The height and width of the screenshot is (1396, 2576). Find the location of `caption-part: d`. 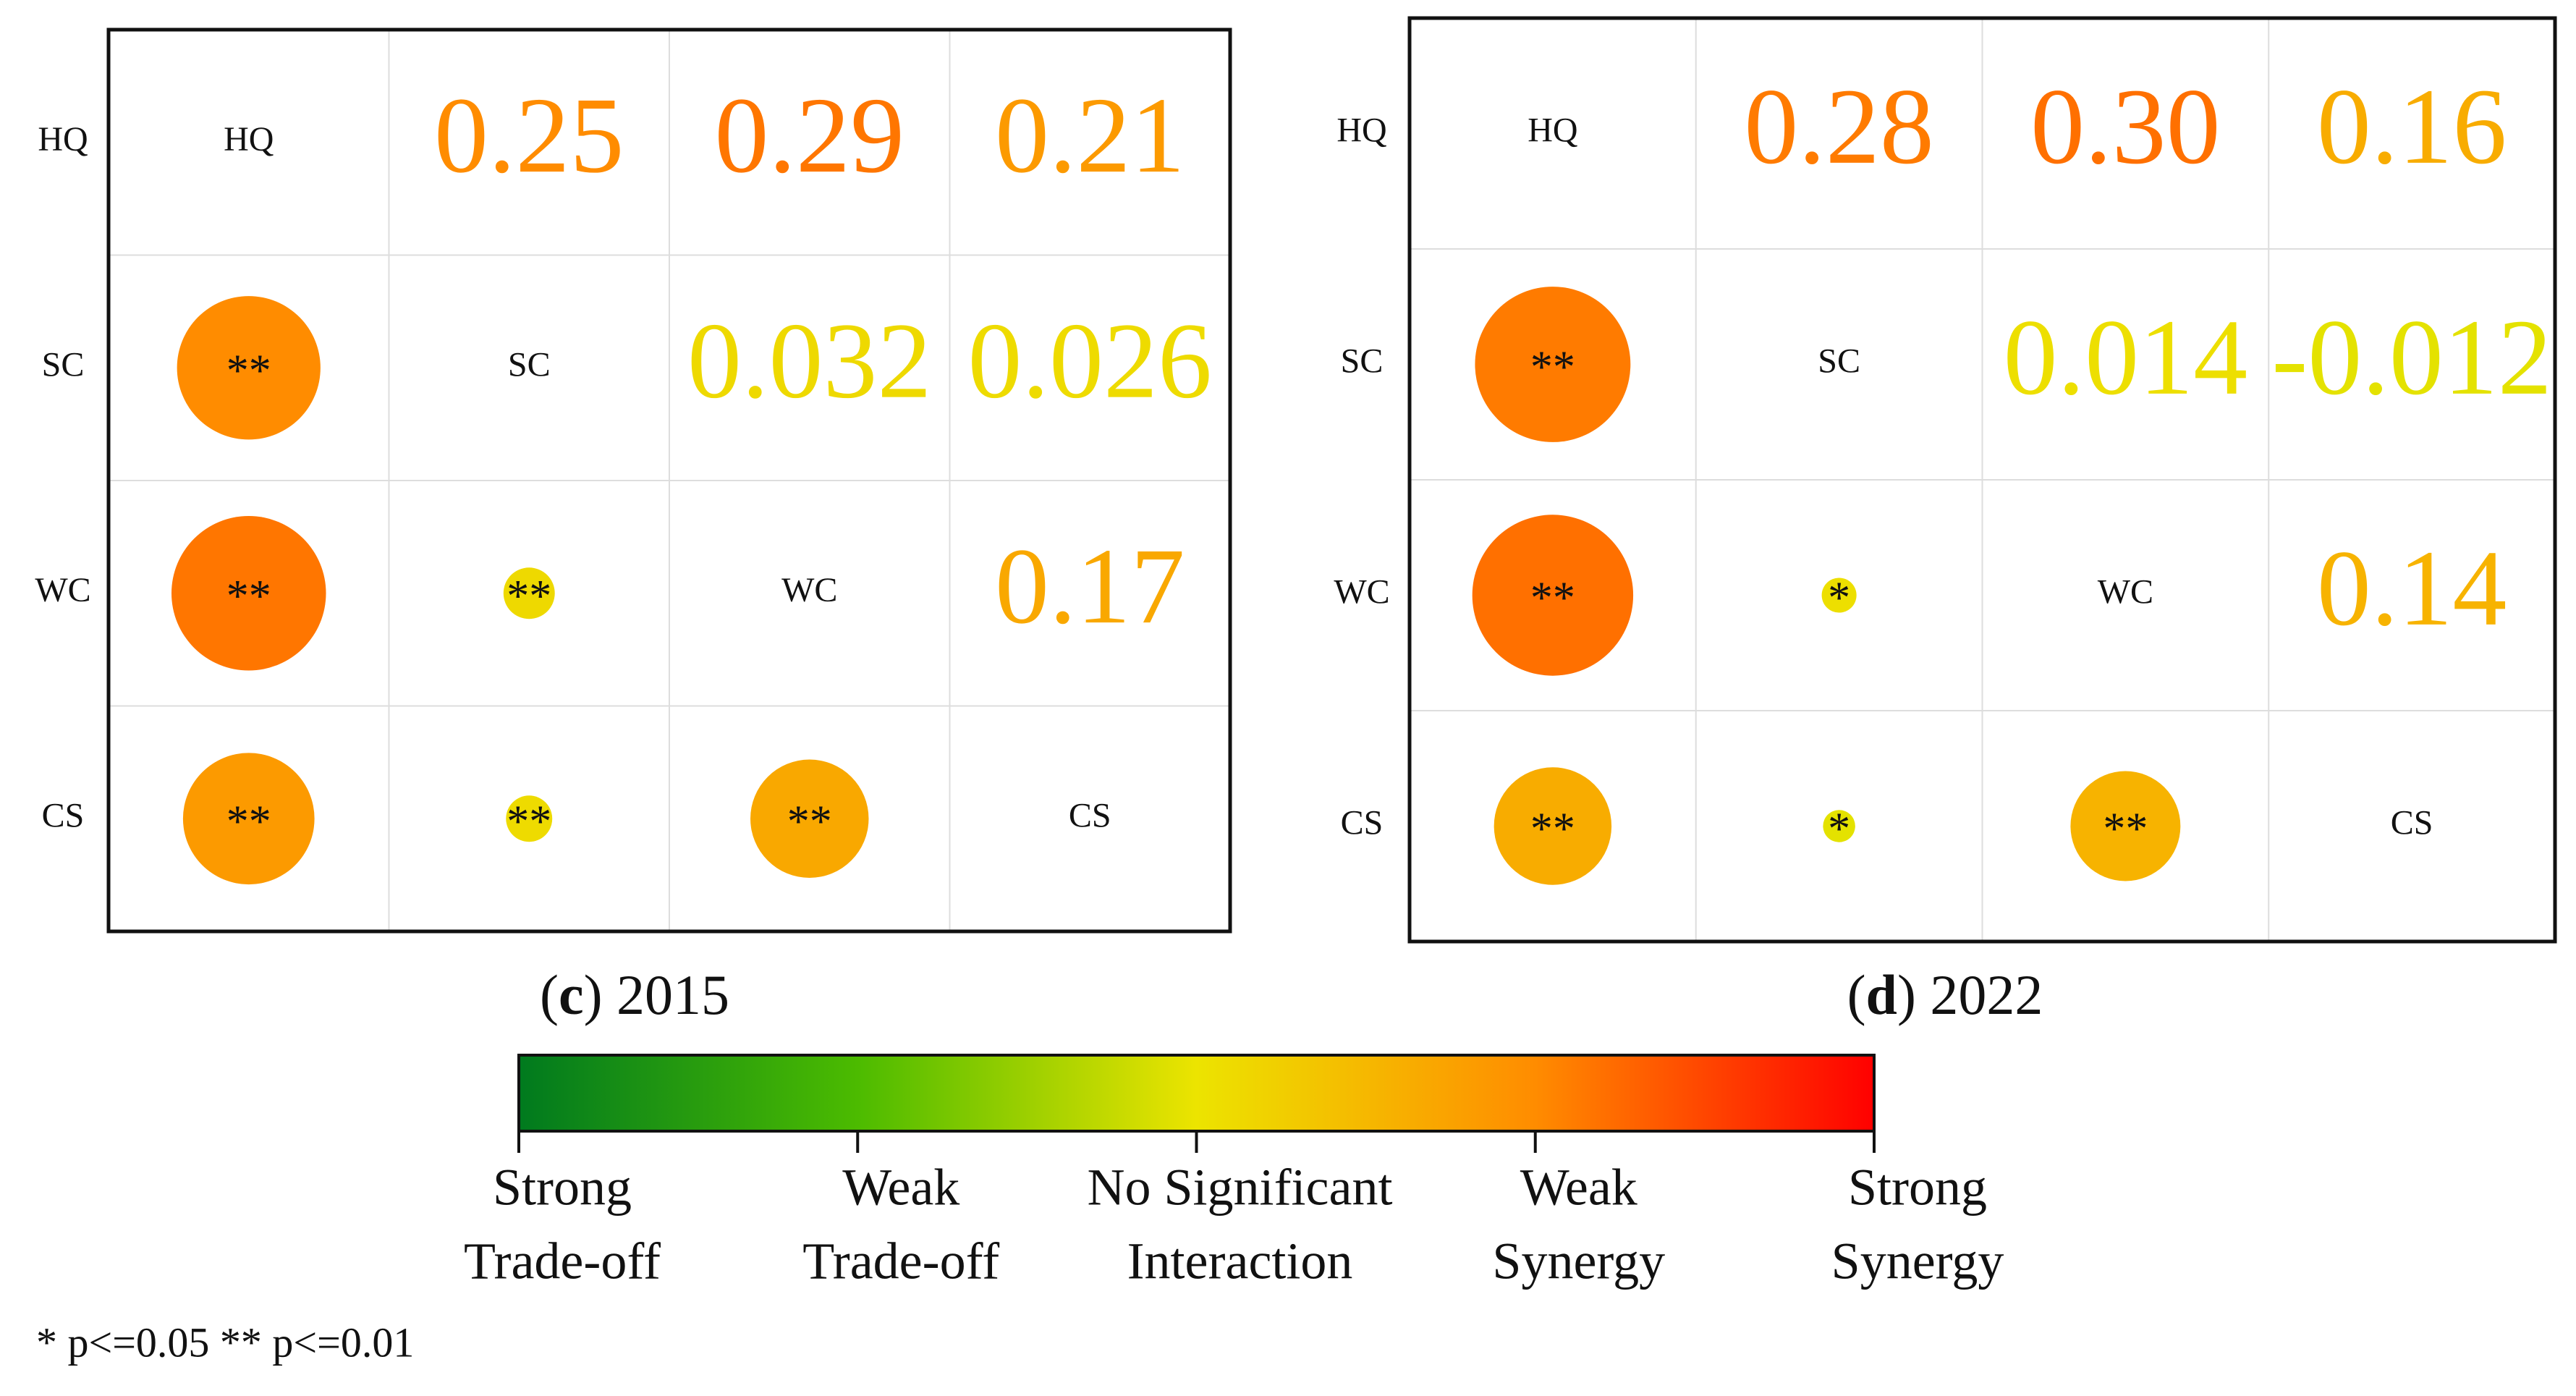

caption-part: d is located at coordinates (1881, 995).